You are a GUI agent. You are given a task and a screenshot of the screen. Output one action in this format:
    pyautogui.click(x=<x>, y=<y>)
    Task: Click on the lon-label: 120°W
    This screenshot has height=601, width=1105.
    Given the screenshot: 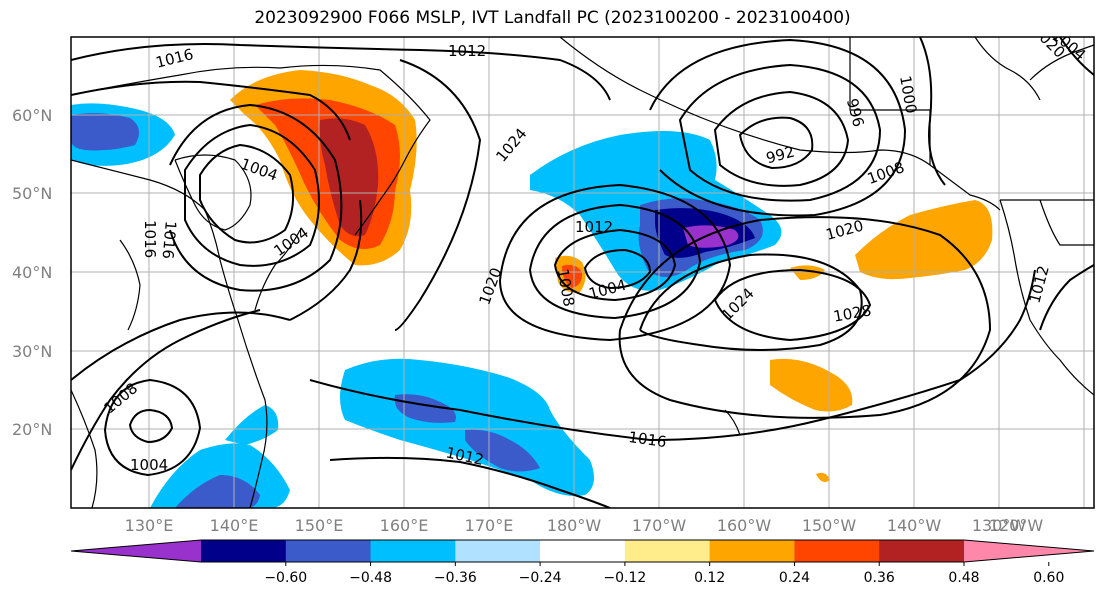 What is the action you would take?
    pyautogui.click(x=1016, y=525)
    